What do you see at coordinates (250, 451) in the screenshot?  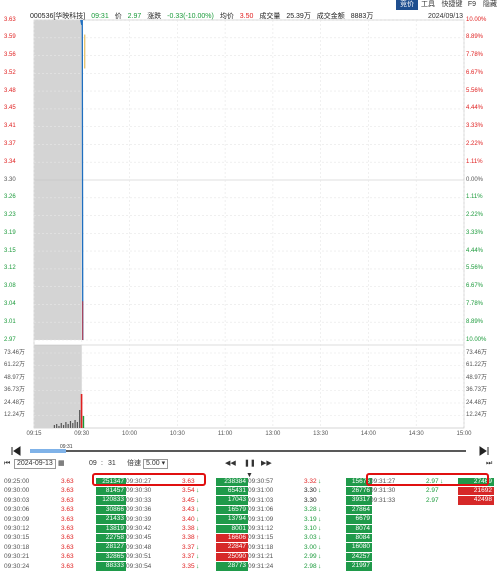 I see `timeline-scrubber: 09:31` at bounding box center [250, 451].